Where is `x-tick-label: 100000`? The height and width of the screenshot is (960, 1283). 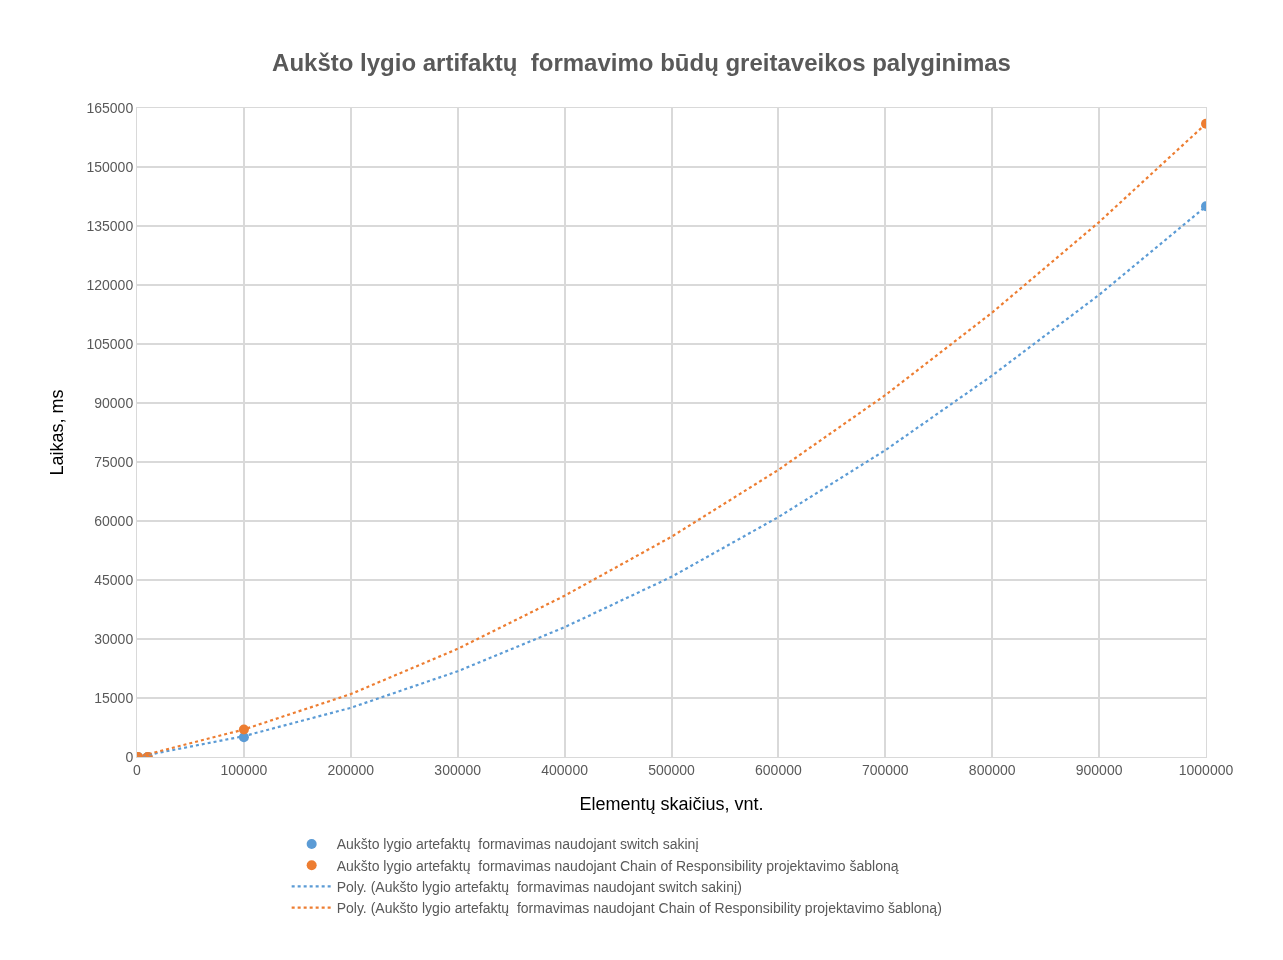 x-tick-label: 100000 is located at coordinates (244, 769).